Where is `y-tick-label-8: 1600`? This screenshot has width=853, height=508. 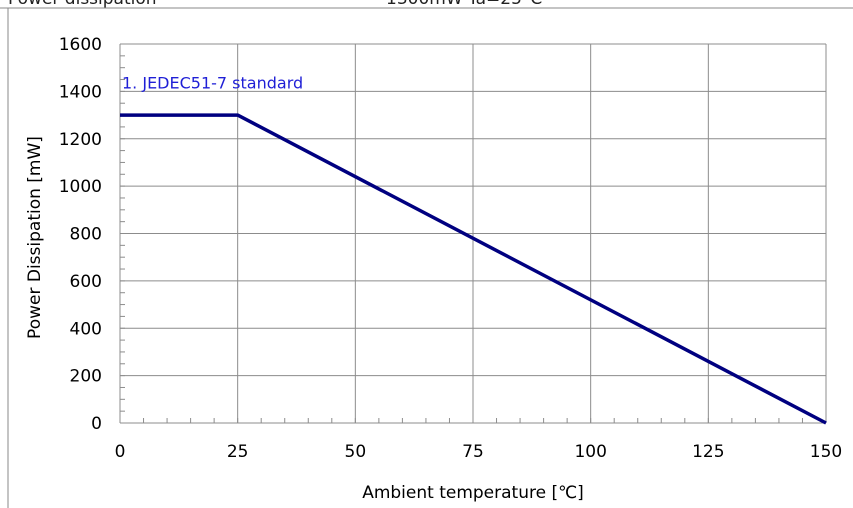
y-tick-label-8: 1600 is located at coordinates (80, 45).